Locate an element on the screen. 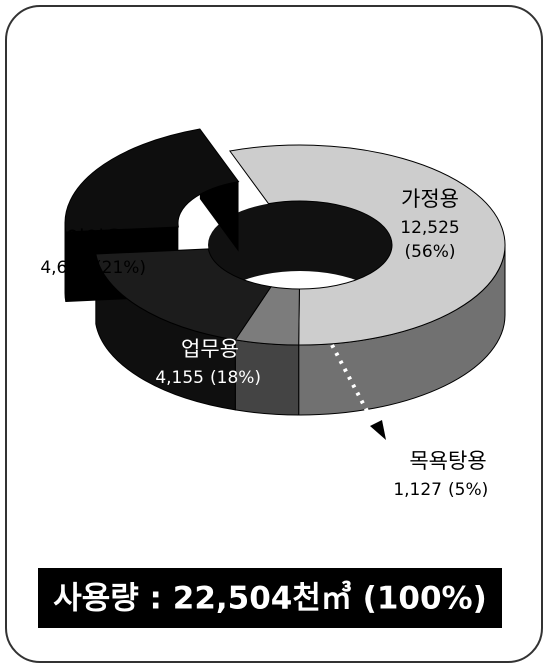 The image size is (548, 672). value-label: 1,127 is located at coordinates (417, 490).